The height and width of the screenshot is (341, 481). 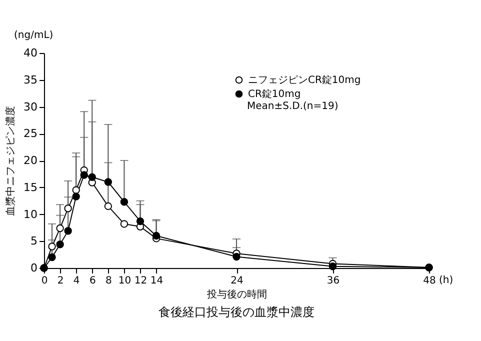 I want to click on x-tick-label: 12, so click(x=141, y=281).